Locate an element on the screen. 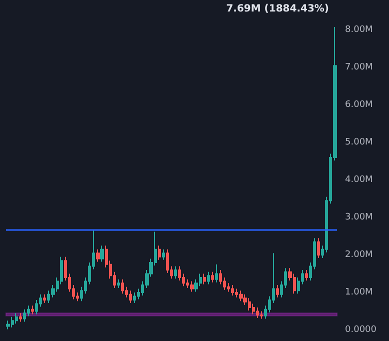  y-tick-label: 1.00M is located at coordinates (359, 293).